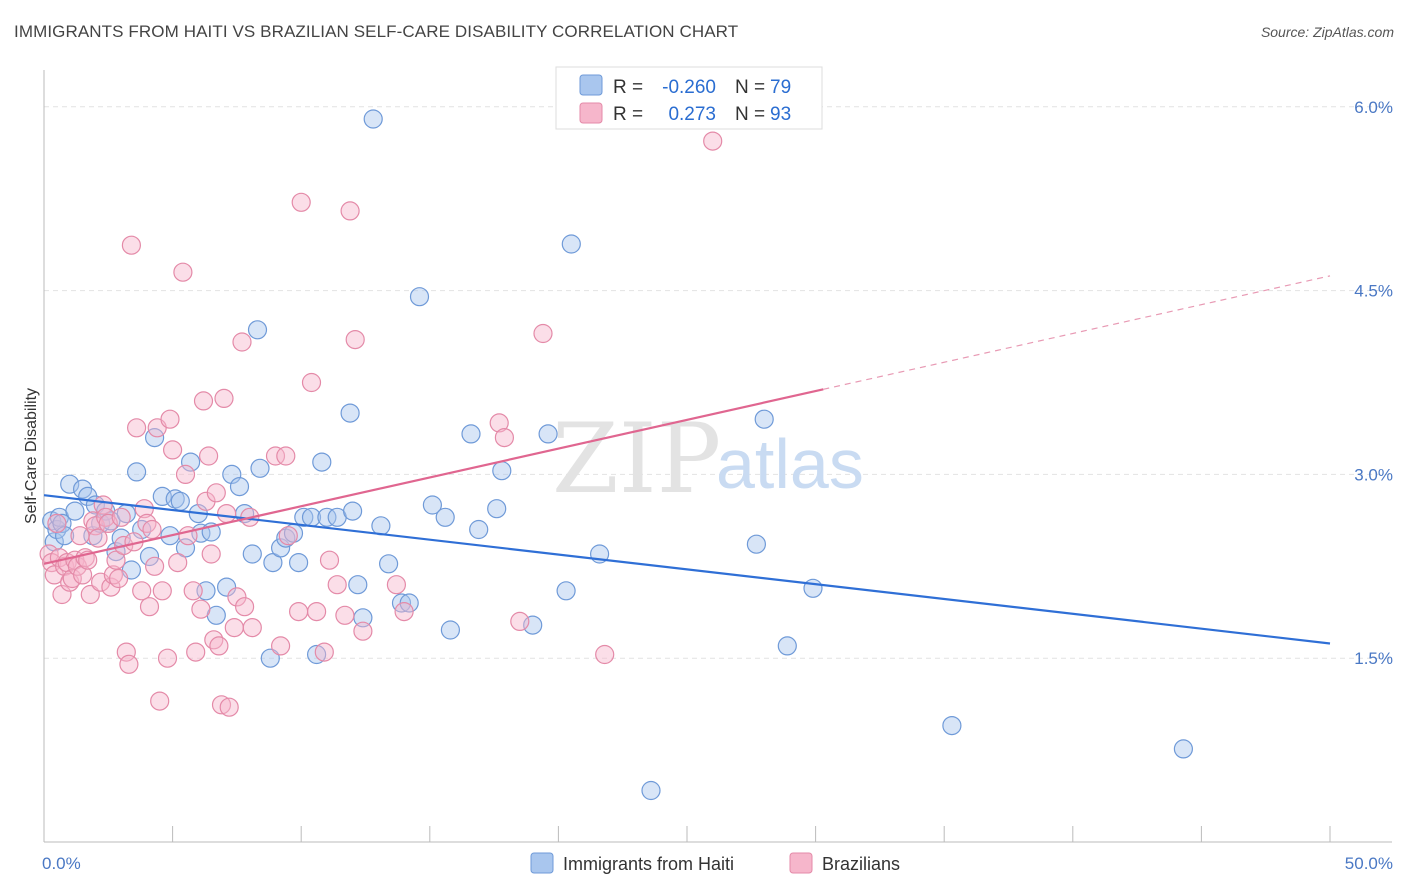 Image resolution: width=1406 pixels, height=892 pixels. What do you see at coordinates (861, 864) in the screenshot?
I see `bottom-legend-label-brazilians: Brazilians` at bounding box center [861, 864].